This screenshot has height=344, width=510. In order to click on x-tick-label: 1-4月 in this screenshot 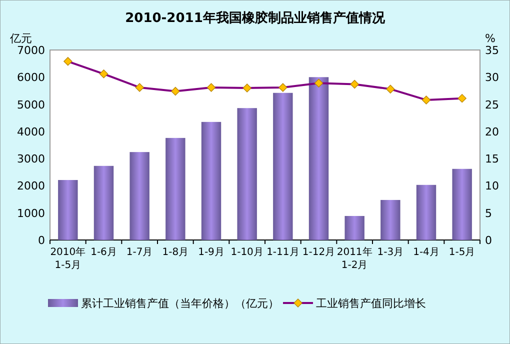, I will do `click(426, 252)`.